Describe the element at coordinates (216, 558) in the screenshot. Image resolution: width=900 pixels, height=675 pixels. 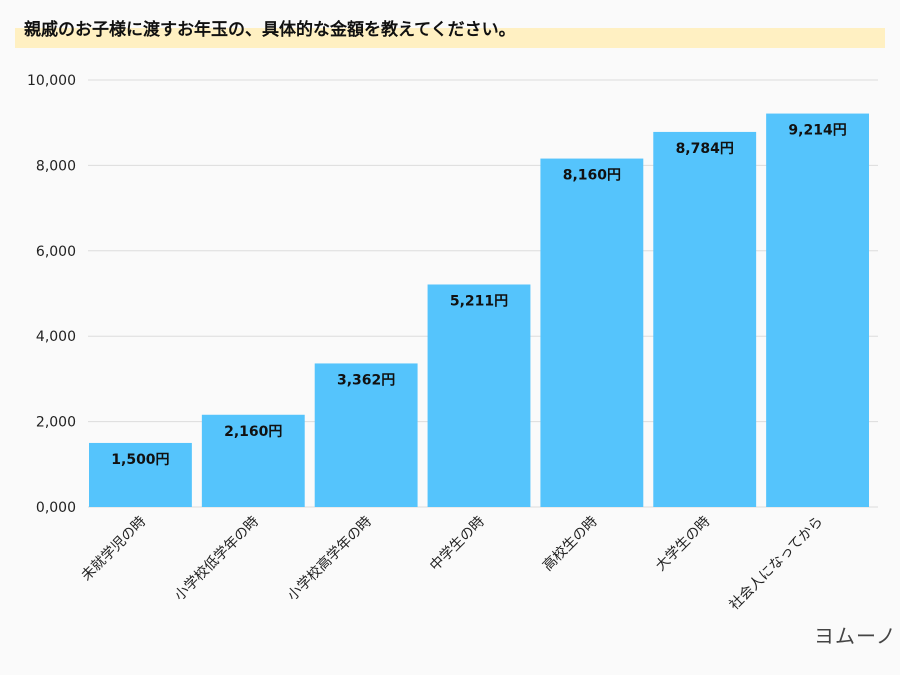
I see `x-tick-label: 小学校低学年の時` at that location.